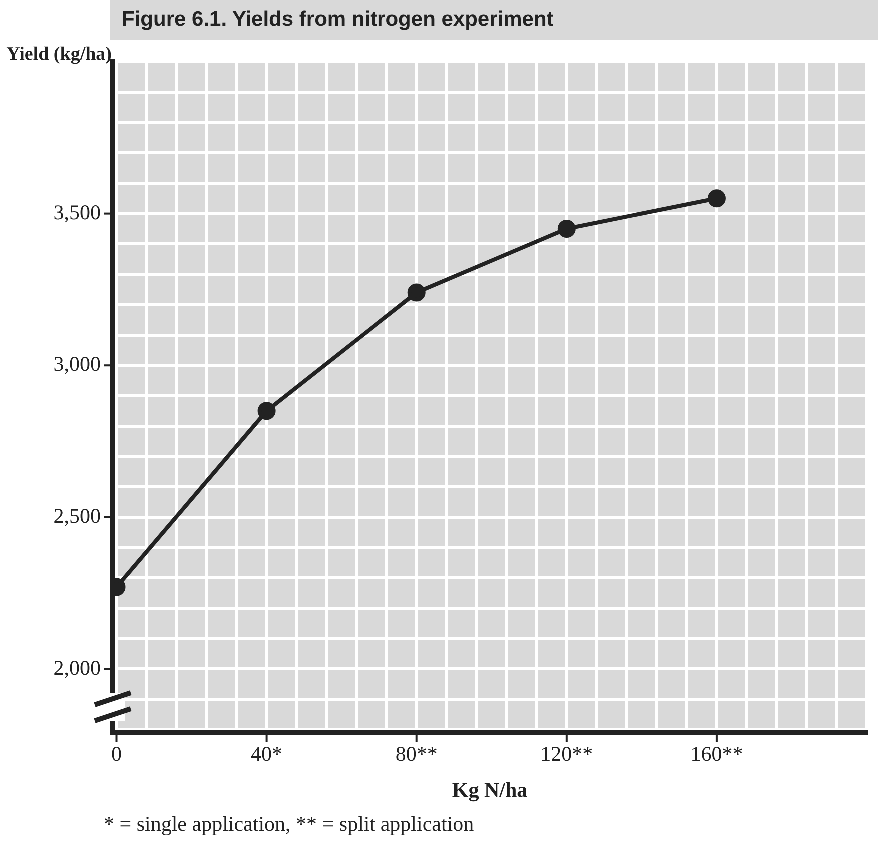 This screenshot has height=848, width=878. What do you see at coordinates (77, 516) in the screenshot?
I see `y-tick-label: 2,500` at bounding box center [77, 516].